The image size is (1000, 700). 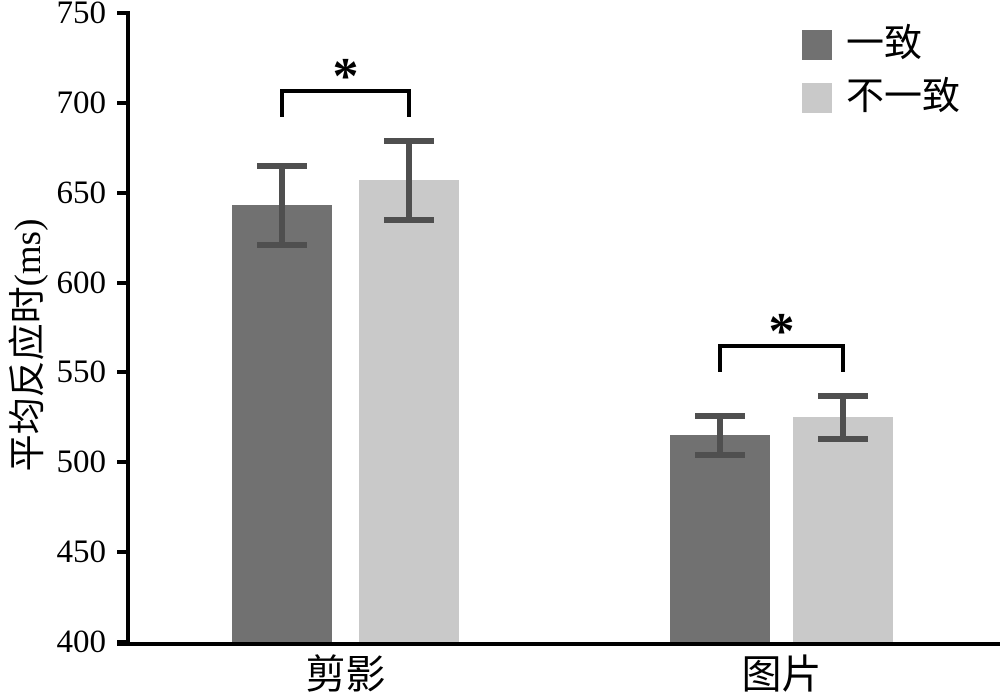 What do you see at coordinates (81, 642) in the screenshot?
I see `y-tick-label: 400` at bounding box center [81, 642].